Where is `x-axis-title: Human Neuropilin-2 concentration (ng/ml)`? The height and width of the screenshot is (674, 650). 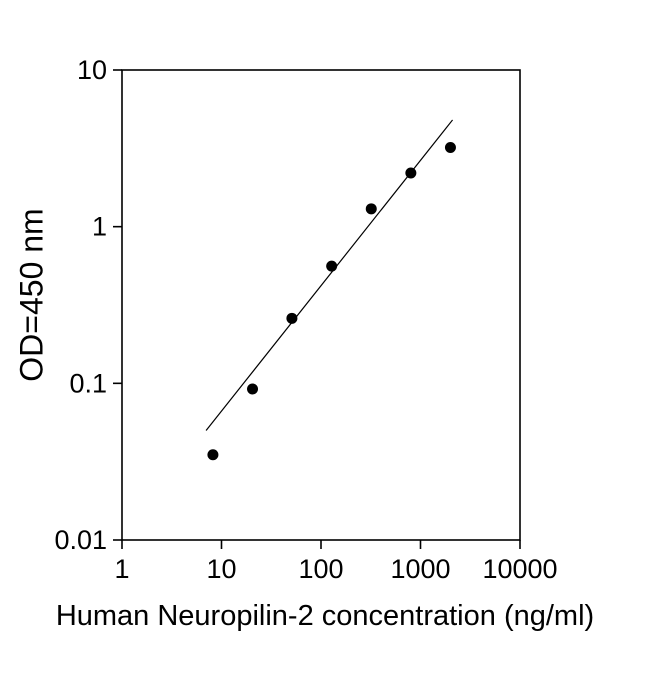 x-axis-title: Human Neuropilin-2 concentration (ng/ml) is located at coordinates (325, 616).